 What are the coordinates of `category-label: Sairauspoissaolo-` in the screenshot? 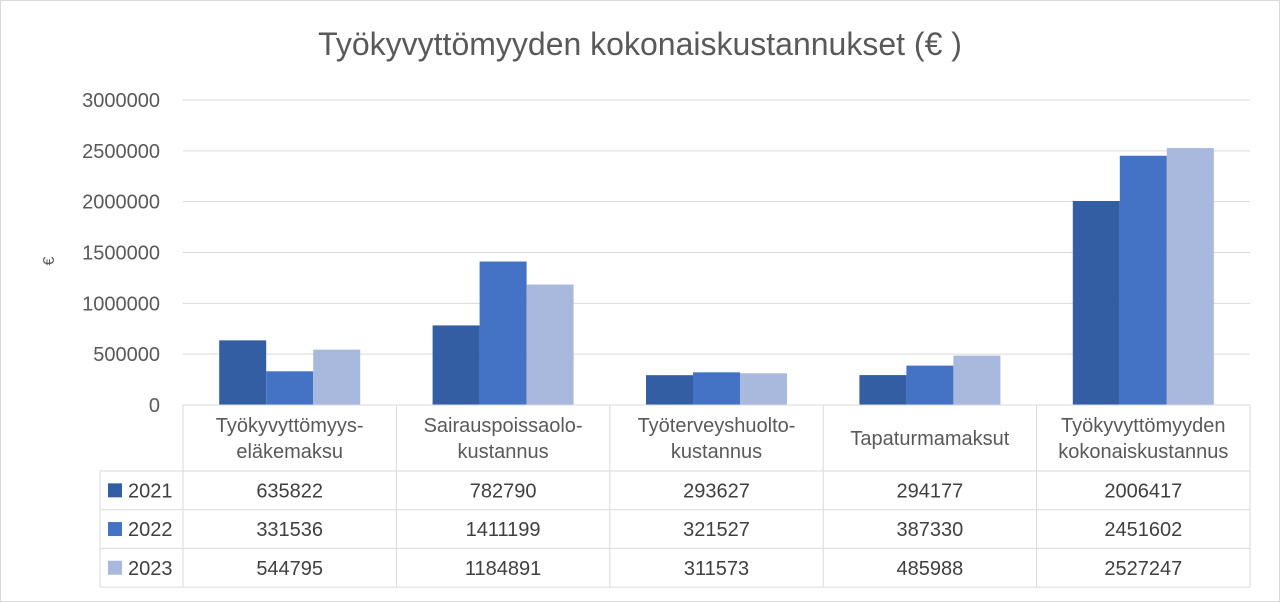 It's located at (503, 426).